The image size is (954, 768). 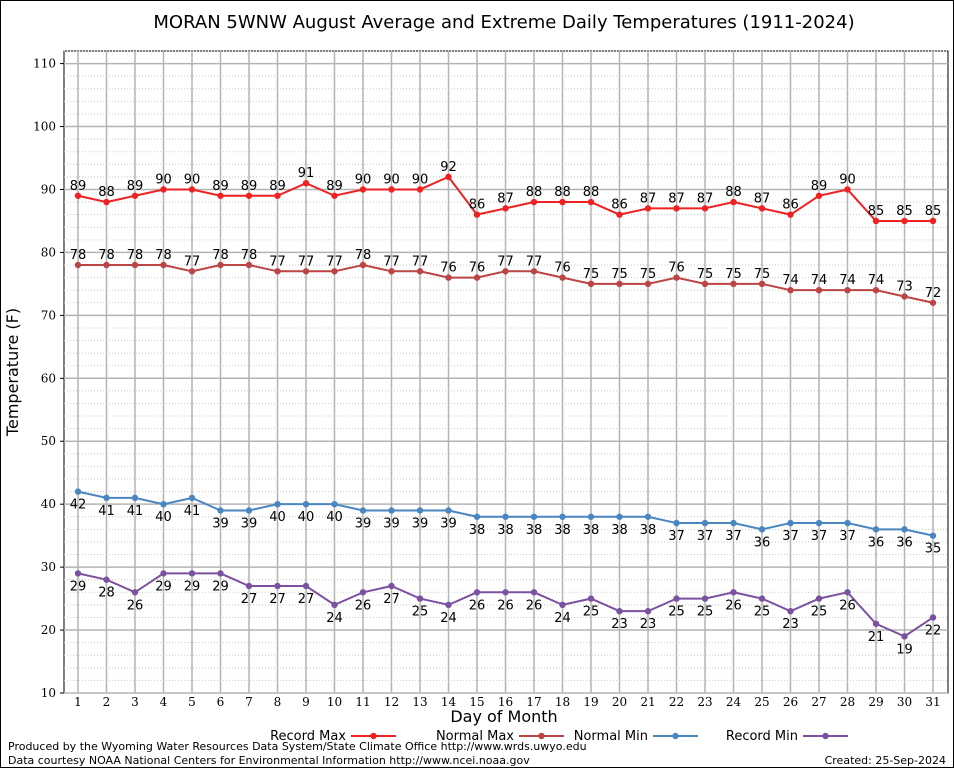 I want to click on x-axis-label: Day of Month, so click(x=503, y=716).